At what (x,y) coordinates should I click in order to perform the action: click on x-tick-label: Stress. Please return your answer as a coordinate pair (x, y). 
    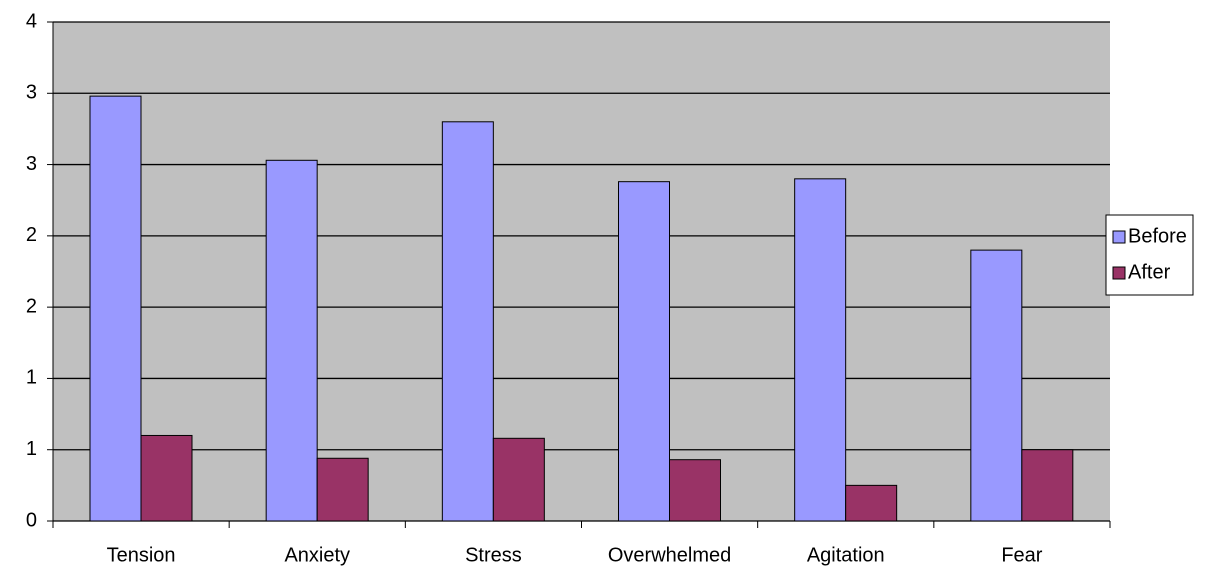
    Looking at the image, I should click on (493, 555).